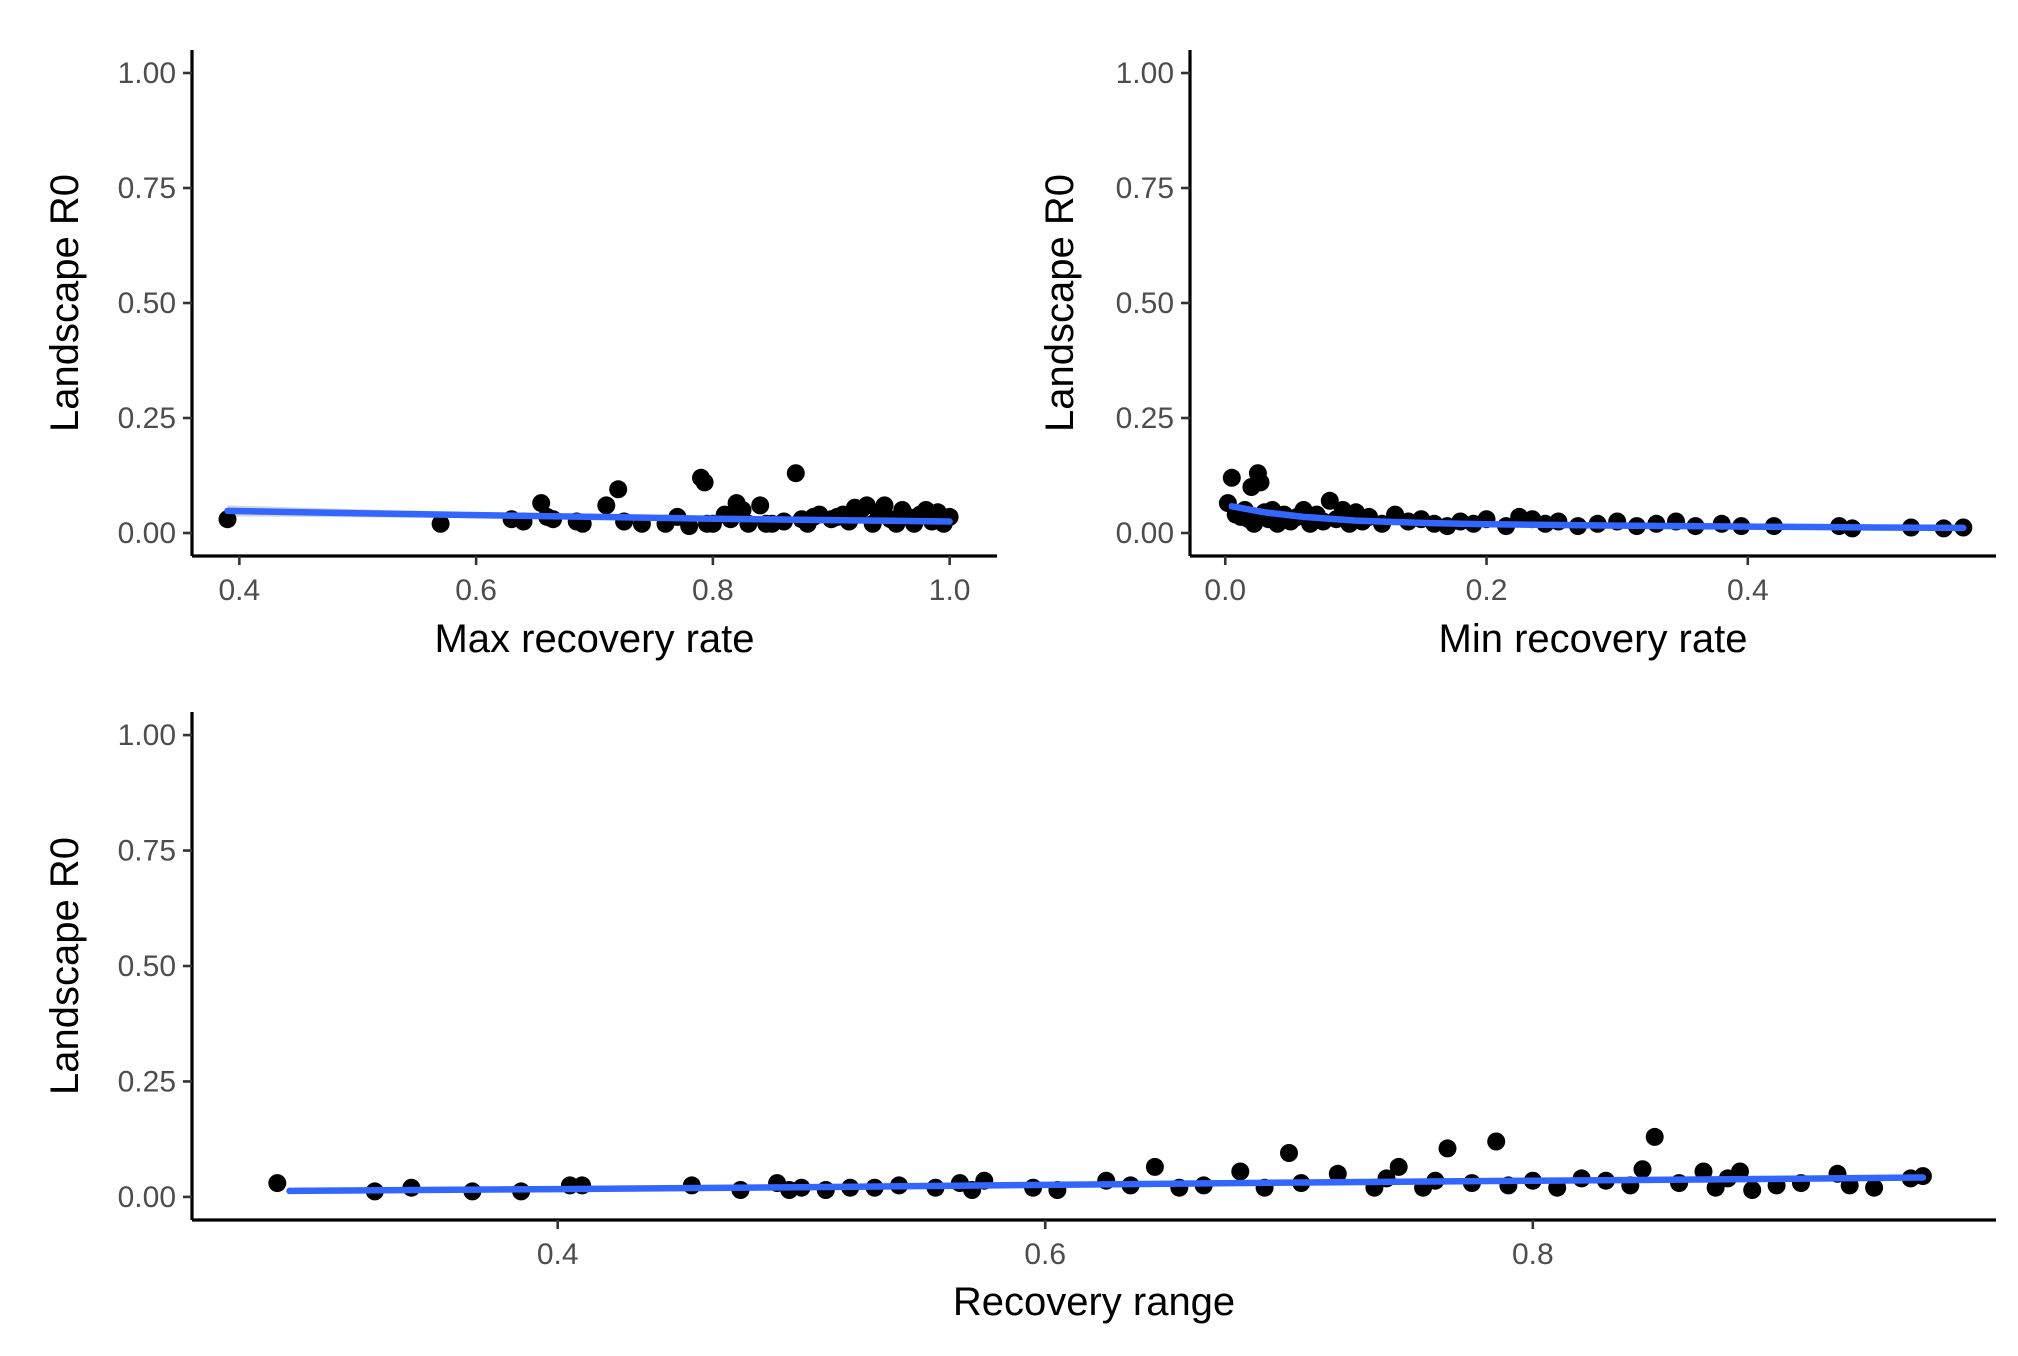 The width and height of the screenshot is (2018, 1356). I want to click on x-axis-title: Max recovery rate, so click(594, 639).